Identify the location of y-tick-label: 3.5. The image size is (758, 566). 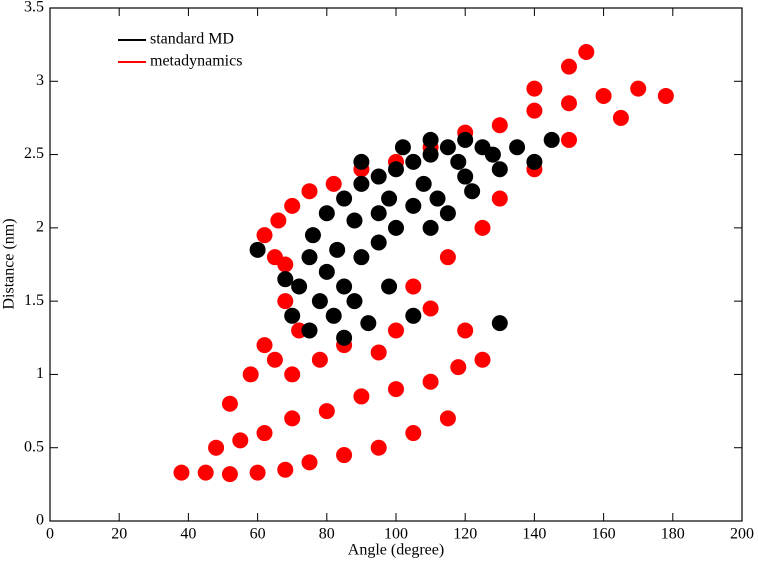
(34, 8).